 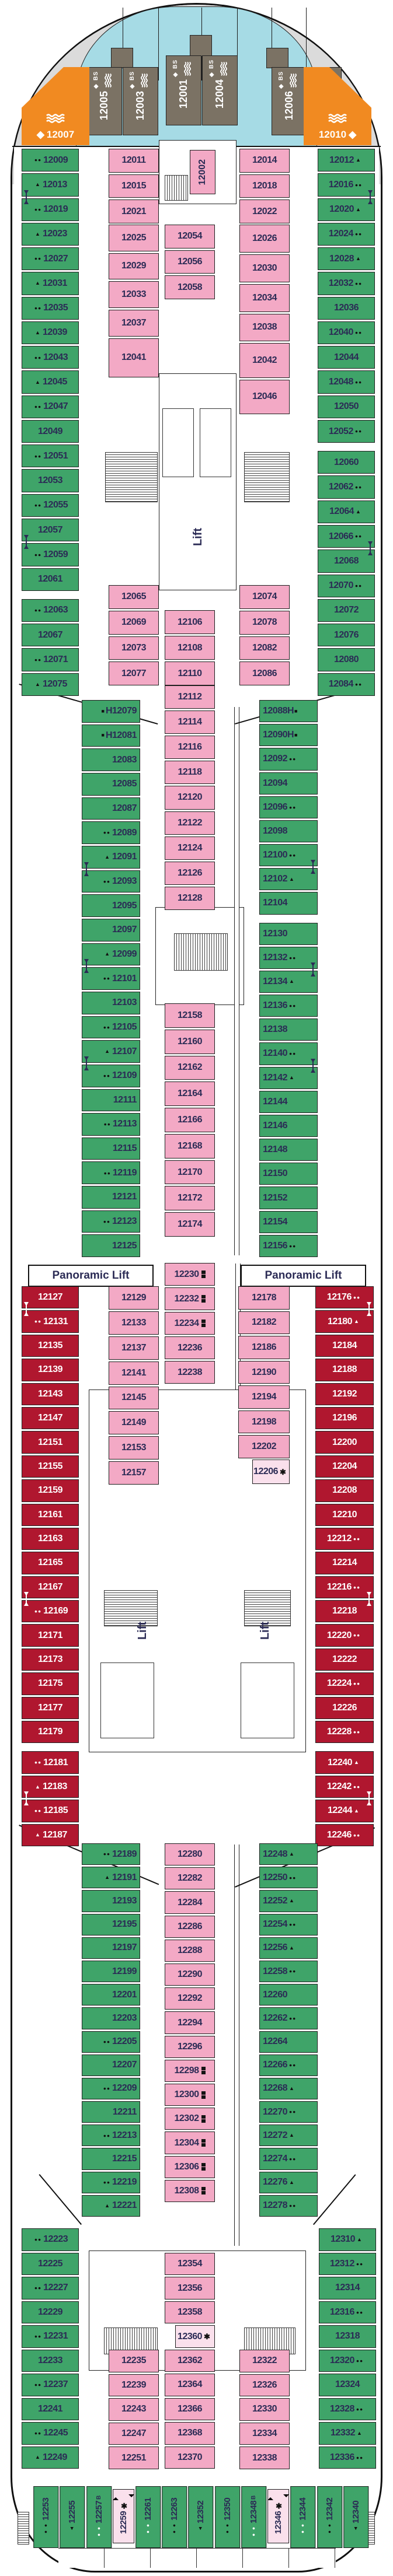 I want to click on cabin-number: 12145, so click(x=134, y=1398).